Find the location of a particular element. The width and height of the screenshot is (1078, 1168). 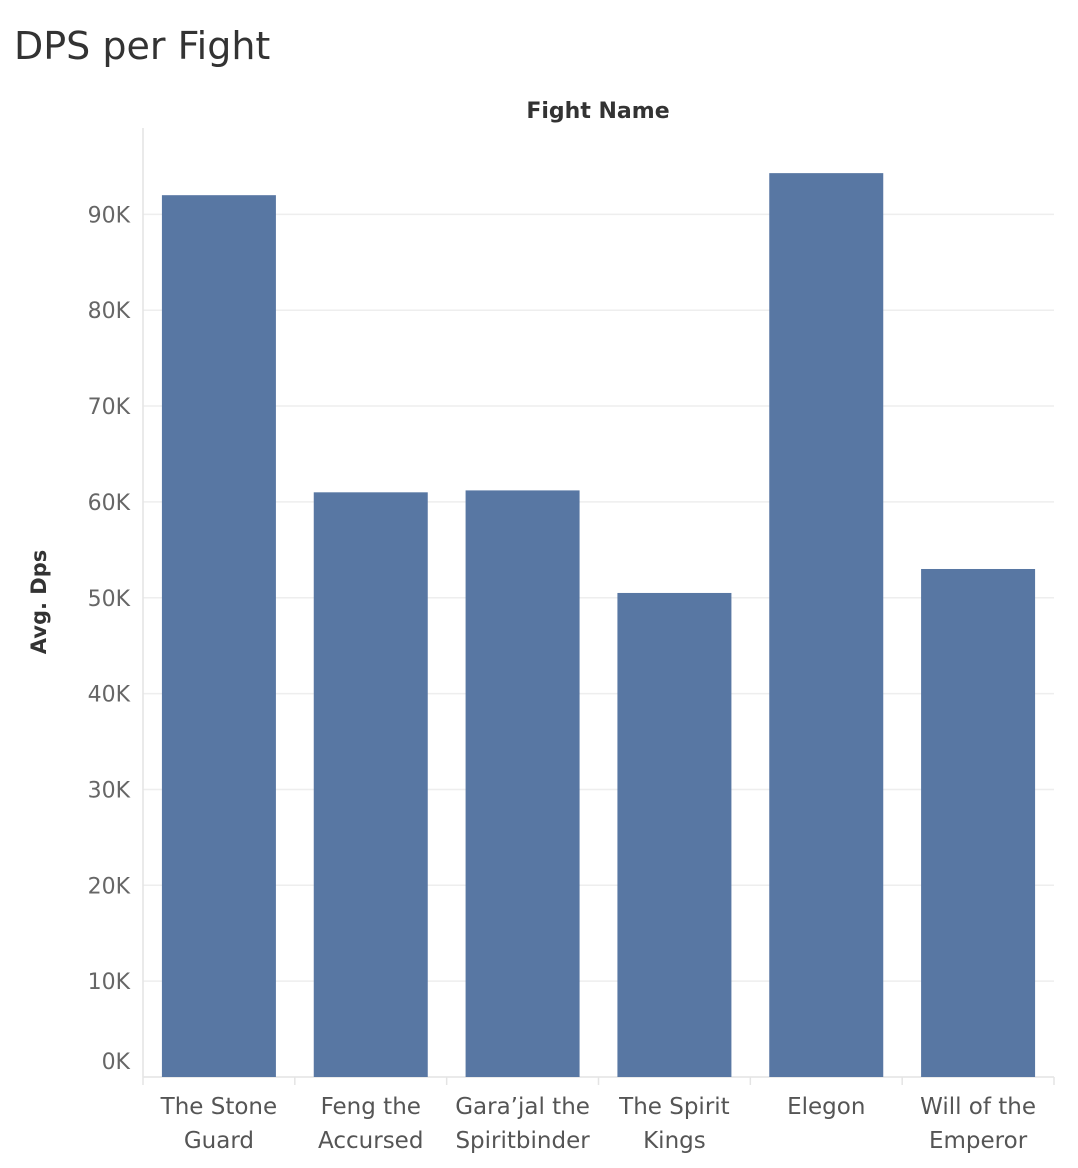

x-category-label: Will of the is located at coordinates (978, 1107).